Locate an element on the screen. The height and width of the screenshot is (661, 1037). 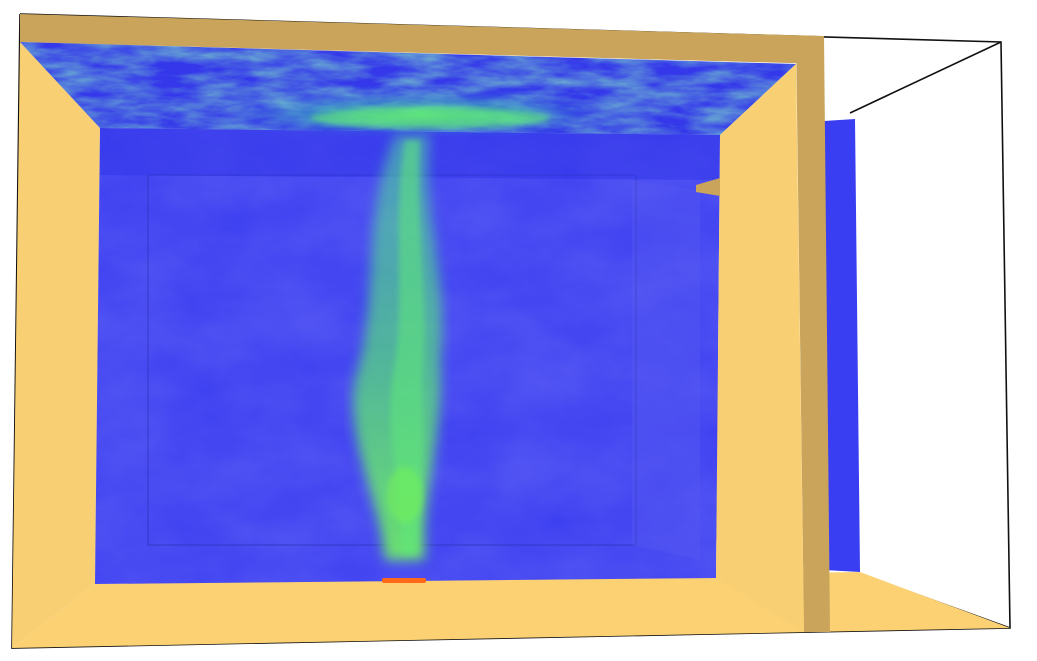
partition-wall is located at coordinates (763, 334).